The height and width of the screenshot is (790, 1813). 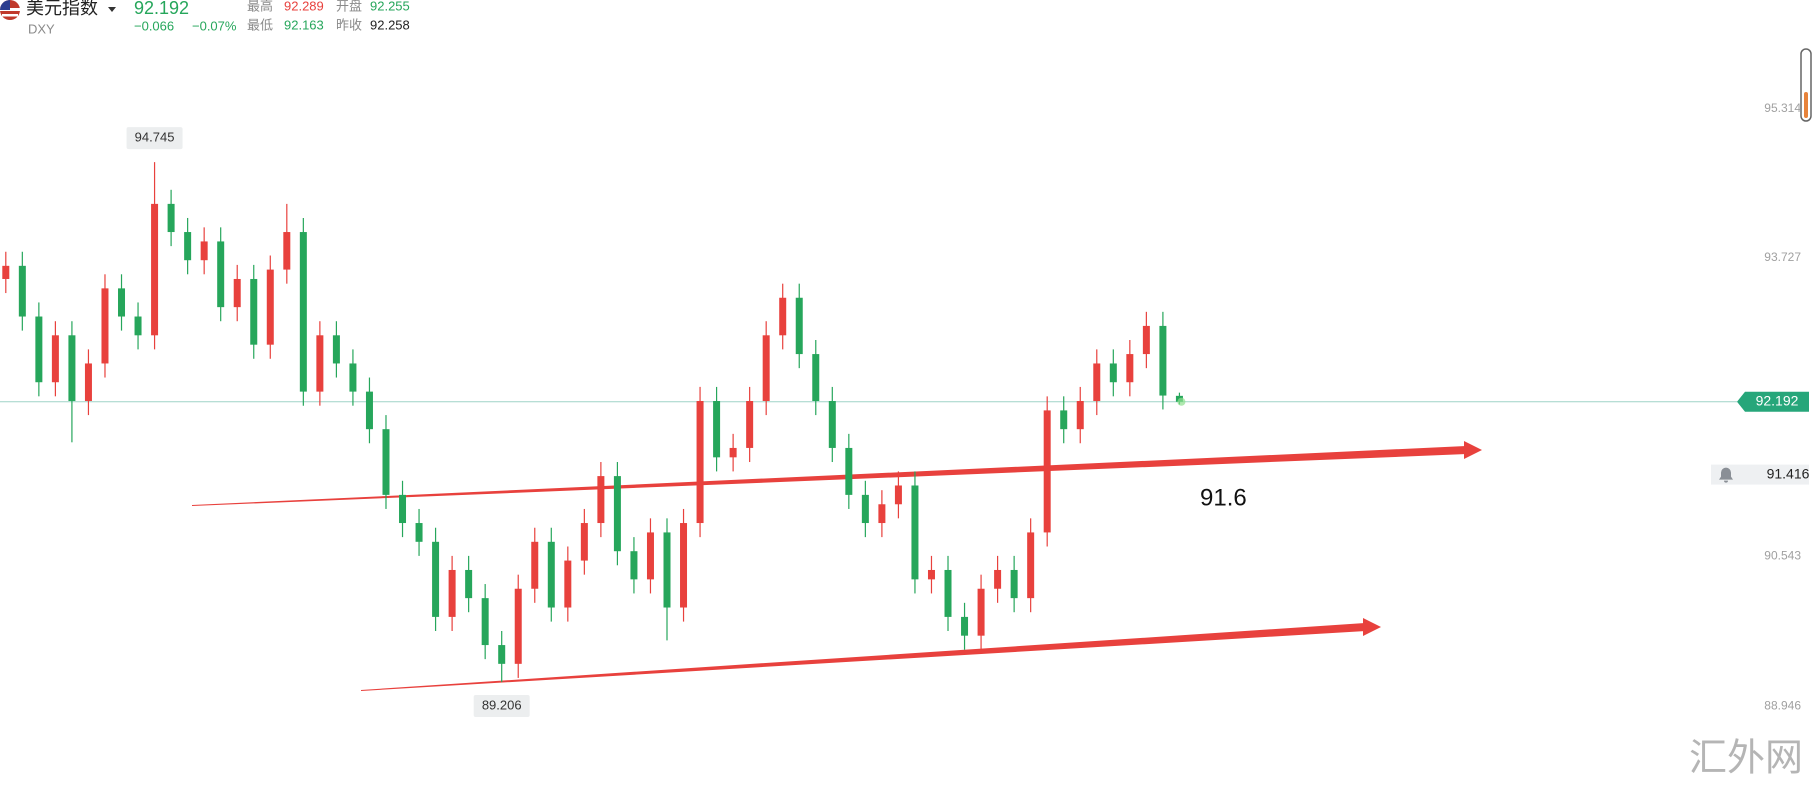 What do you see at coordinates (1806, 85) in the screenshot?
I see `scrollbar` at bounding box center [1806, 85].